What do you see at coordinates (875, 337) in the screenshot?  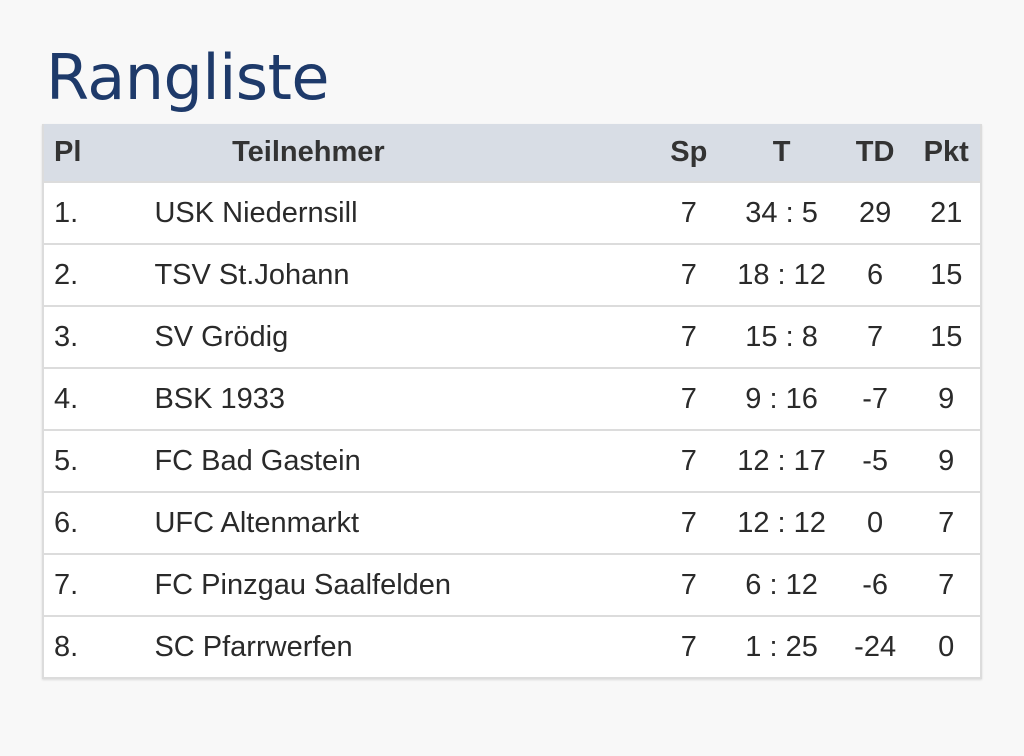 I see `cell-goal-diff: 7` at bounding box center [875, 337].